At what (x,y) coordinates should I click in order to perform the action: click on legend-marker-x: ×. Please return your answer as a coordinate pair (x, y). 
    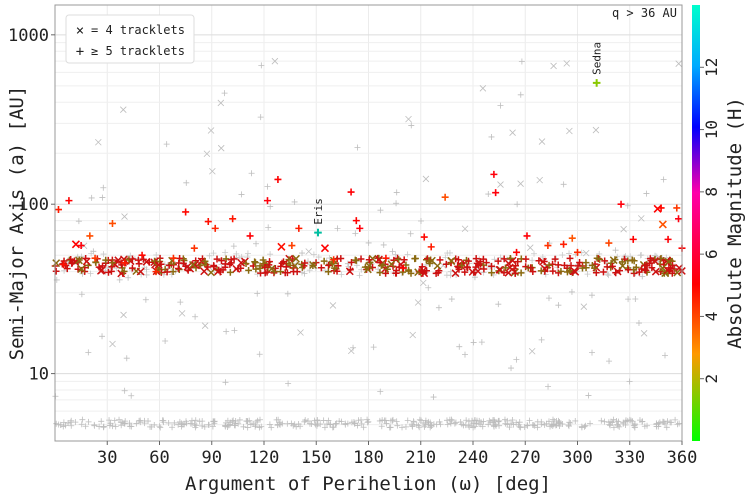
    Looking at the image, I should click on (80, 31).